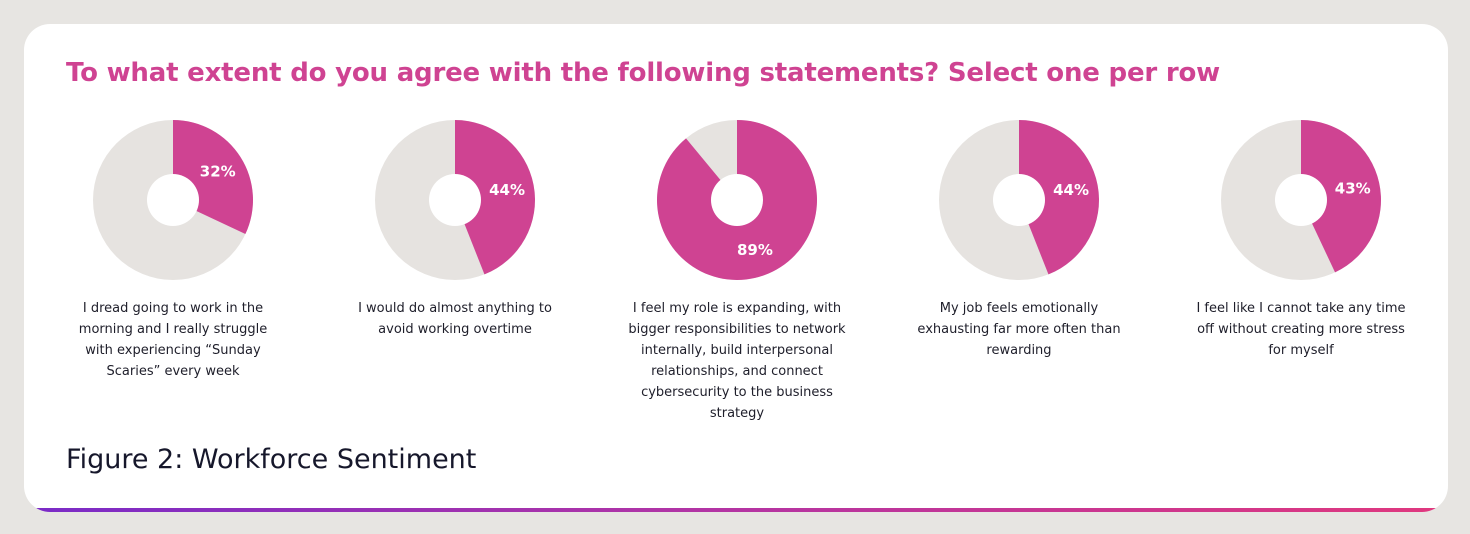 The width and height of the screenshot is (1470, 534). What do you see at coordinates (218, 172) in the screenshot?
I see `percent-label: 32%` at bounding box center [218, 172].